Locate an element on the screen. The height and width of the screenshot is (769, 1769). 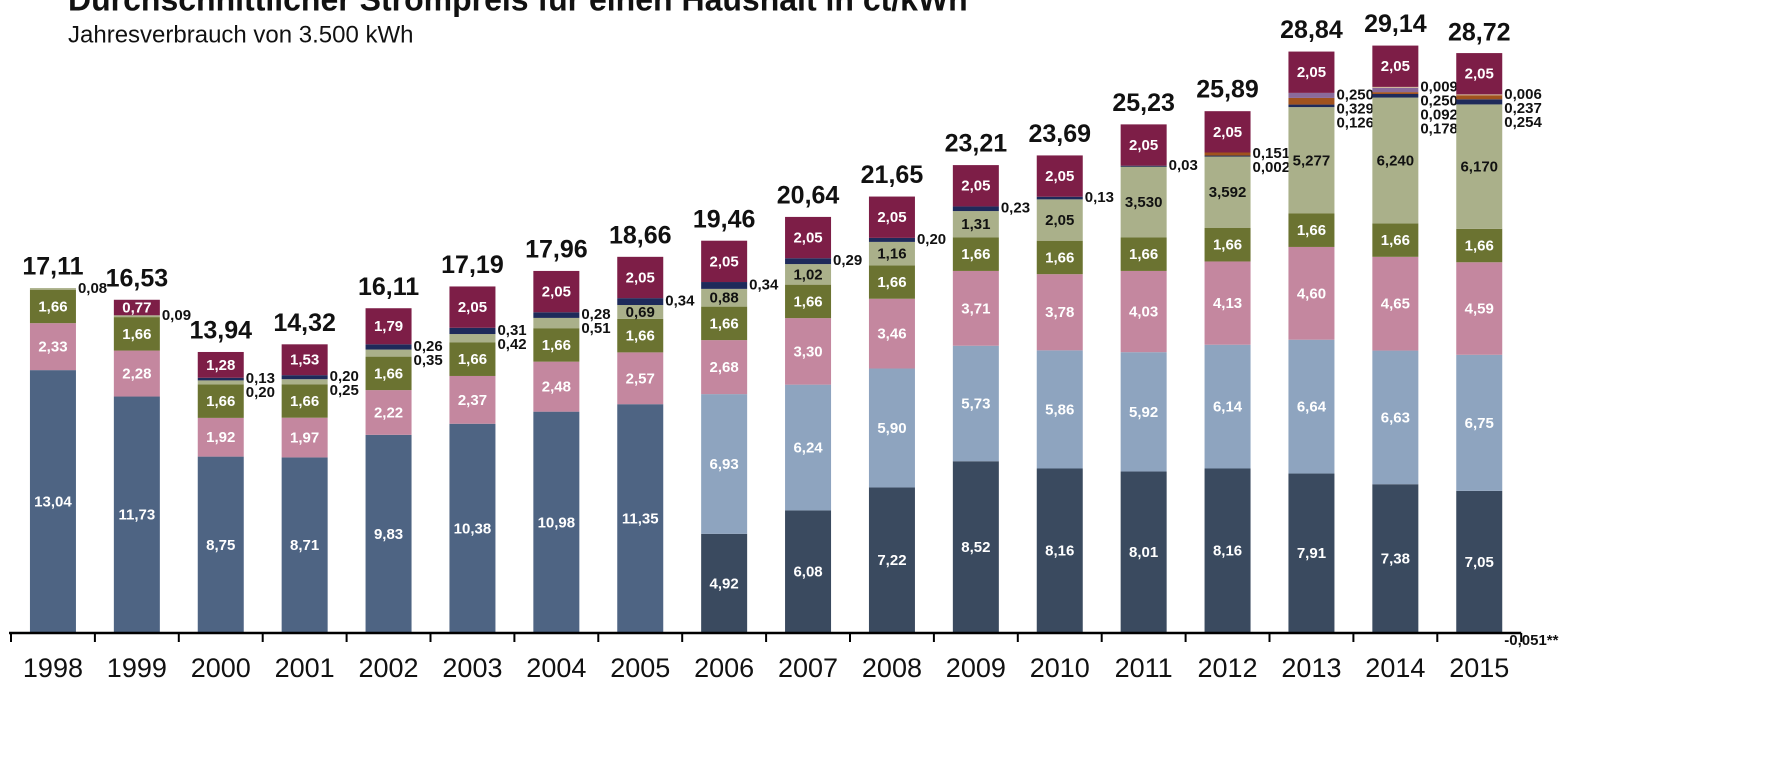
x-tick-label: 2009 is located at coordinates (976, 668).